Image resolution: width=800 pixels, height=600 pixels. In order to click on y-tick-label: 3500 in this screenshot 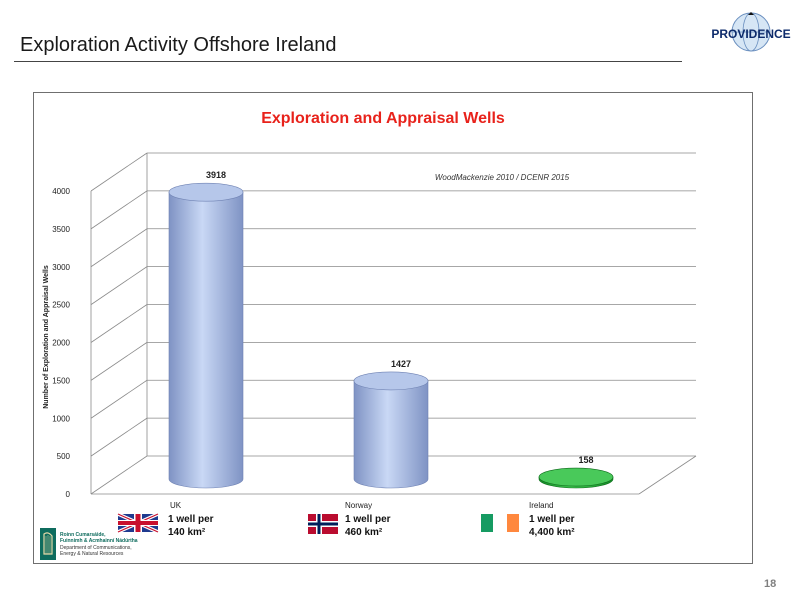, I will do `click(61, 229)`.